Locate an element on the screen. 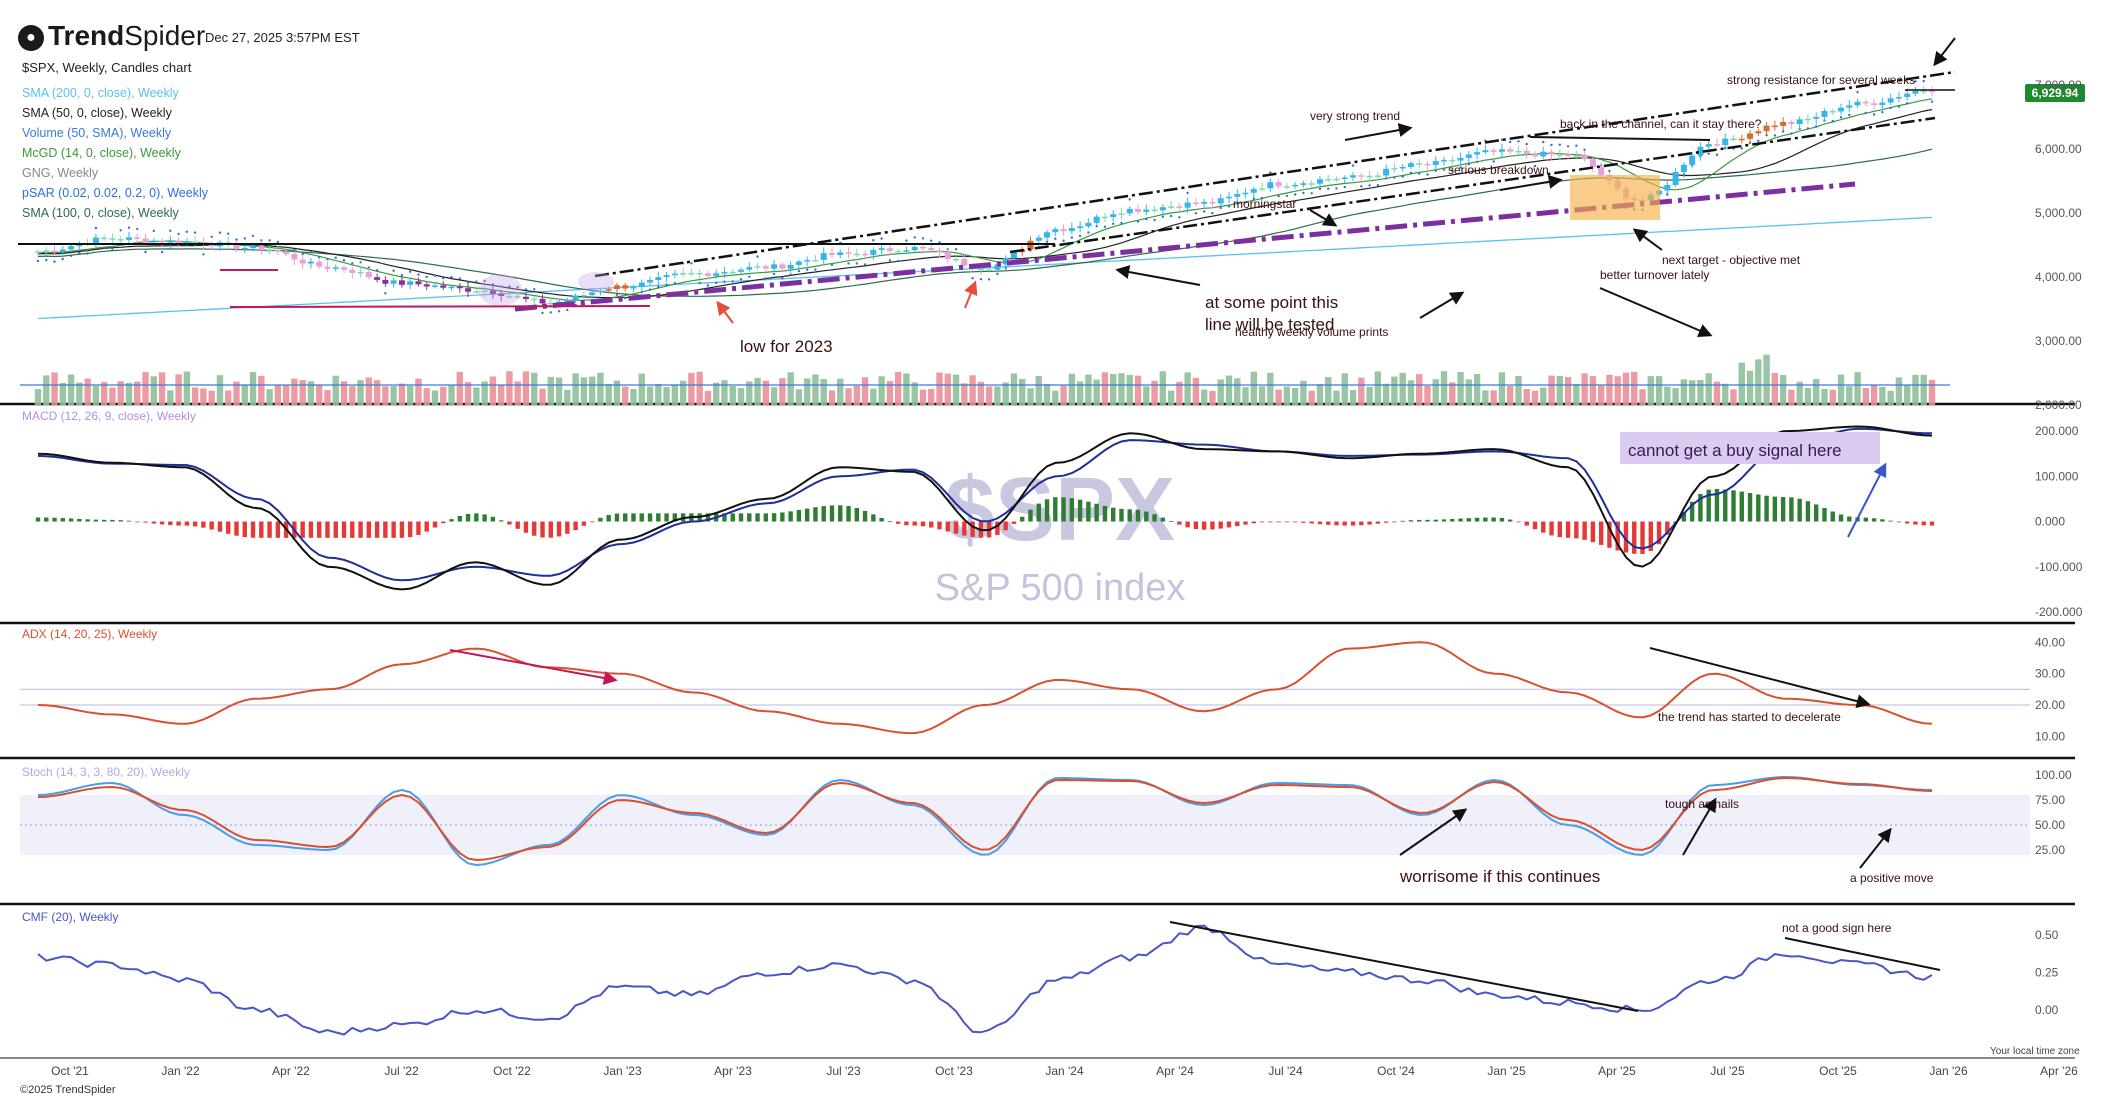 The width and height of the screenshot is (2105, 1101). macd-tick: 0.000 is located at coordinates (2050, 522).